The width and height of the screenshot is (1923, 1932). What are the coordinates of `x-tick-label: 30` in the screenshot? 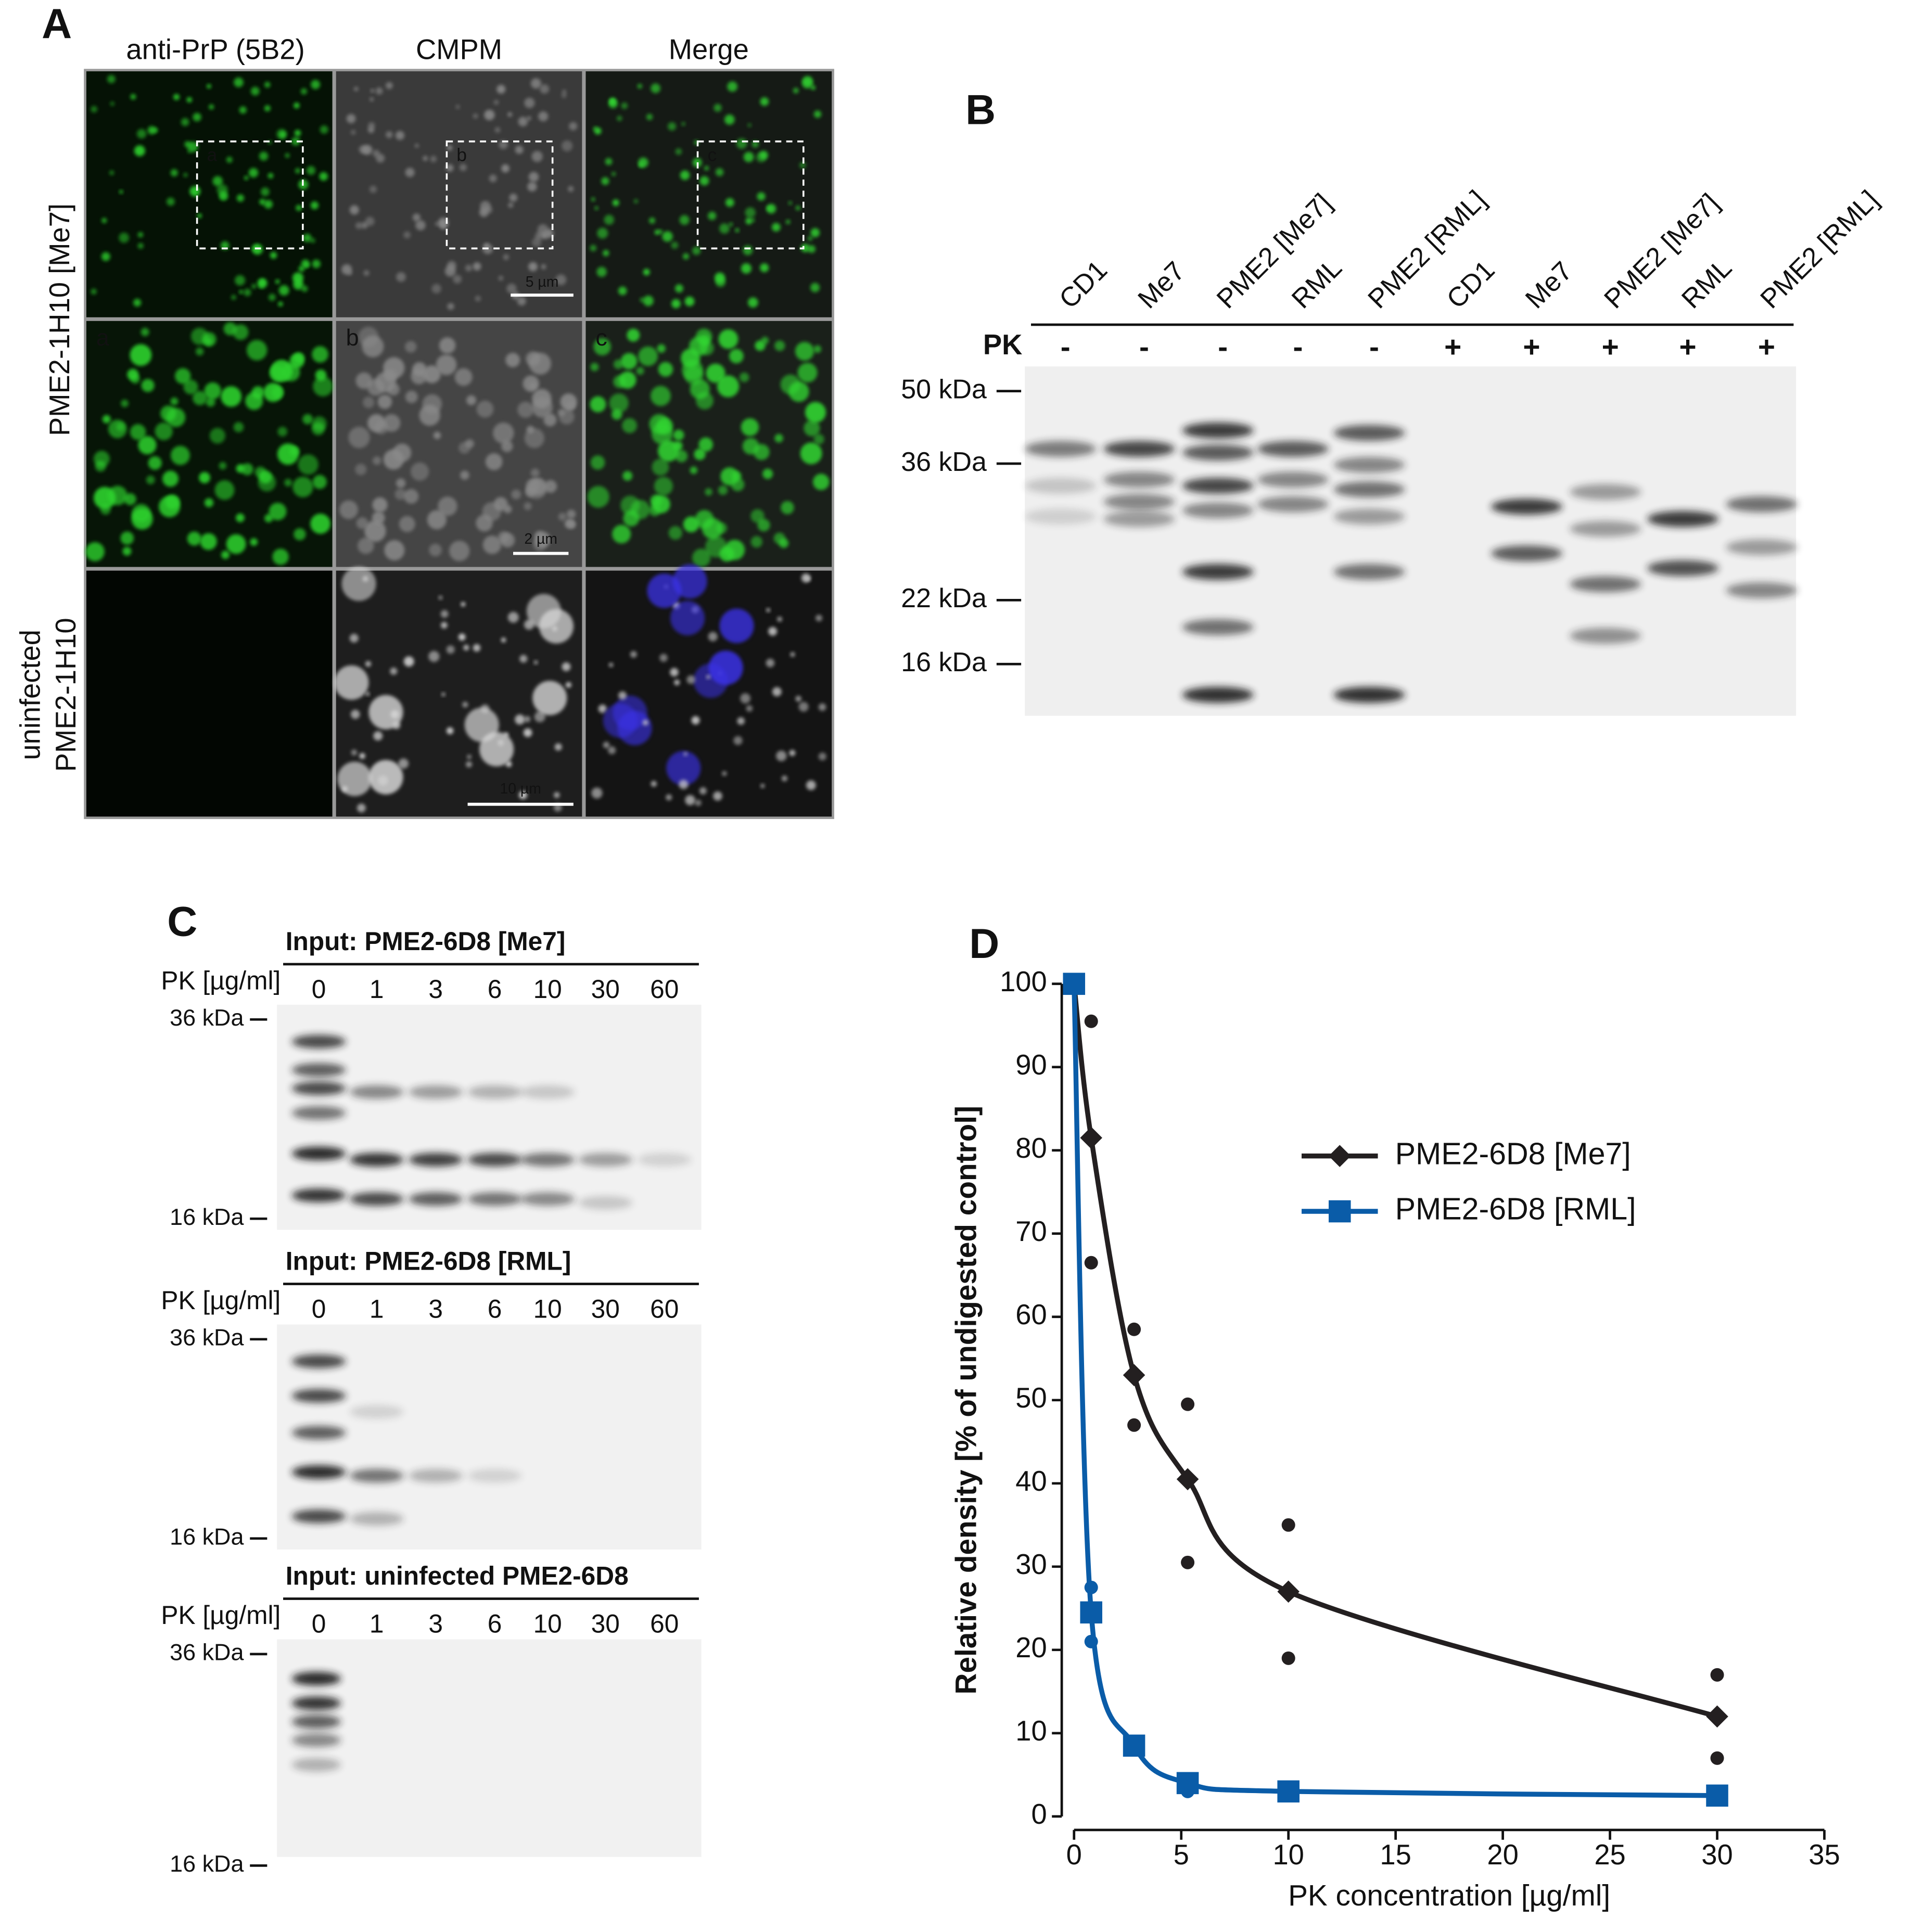 It's located at (1717, 1855).